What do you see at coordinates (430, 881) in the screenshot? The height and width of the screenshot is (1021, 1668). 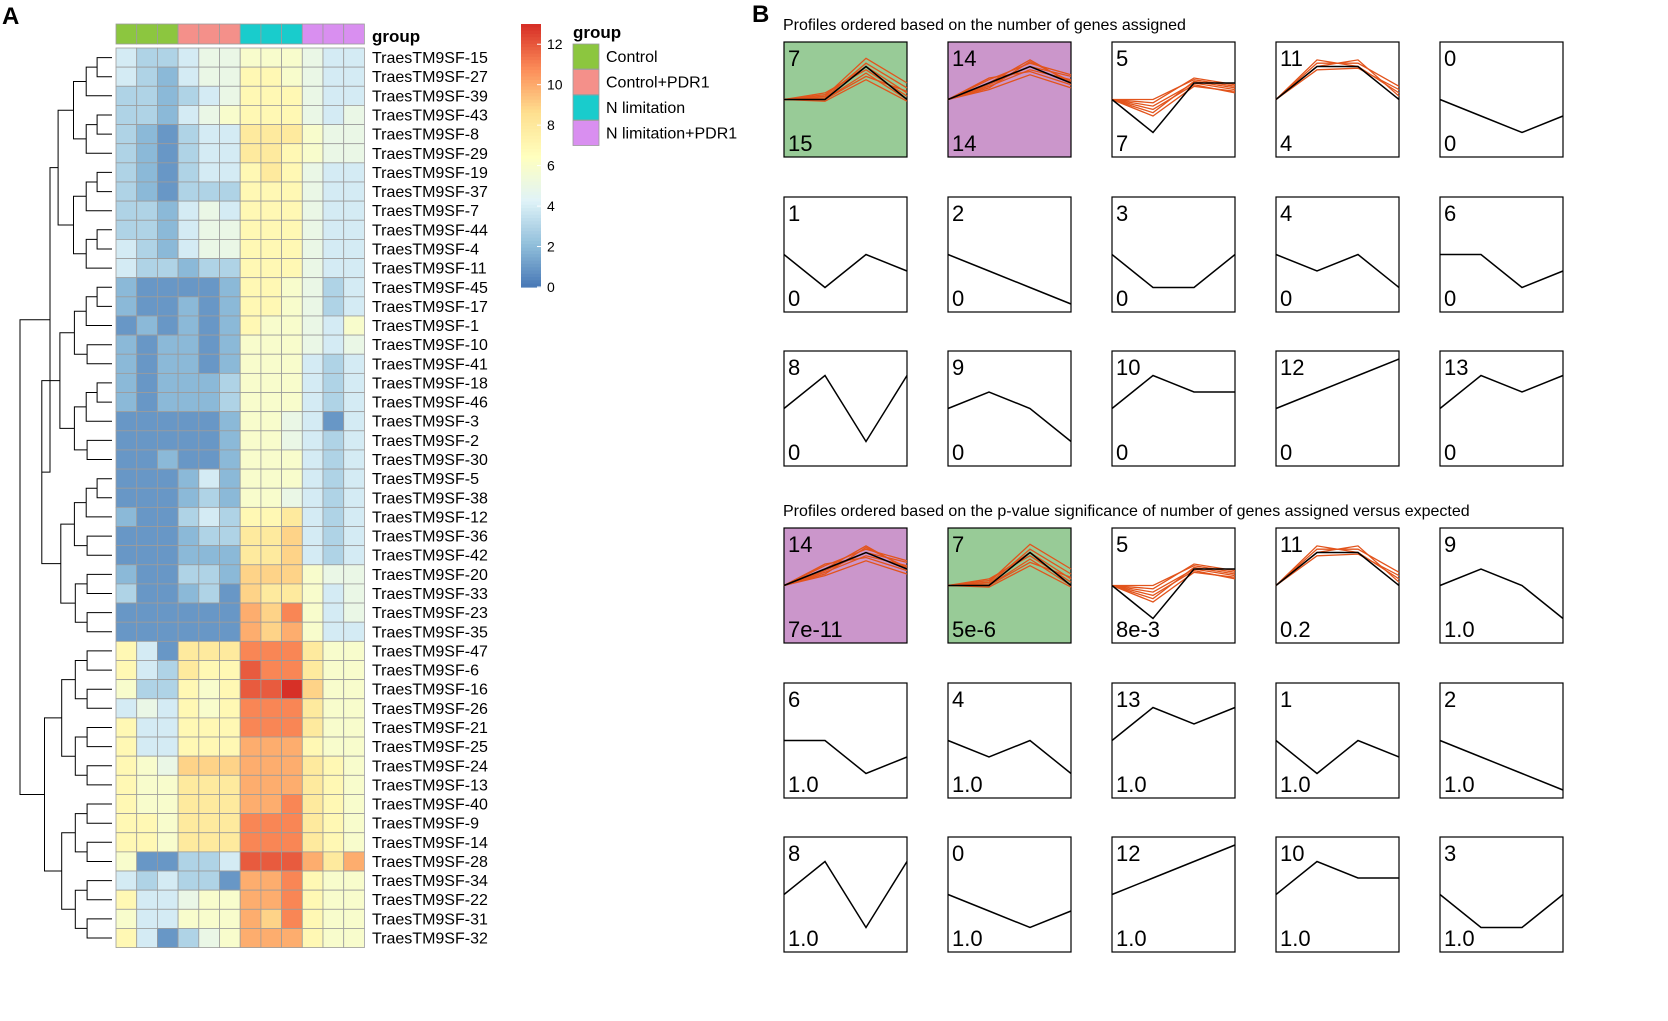 I see `row-label: TraesTM9SF-34` at bounding box center [430, 881].